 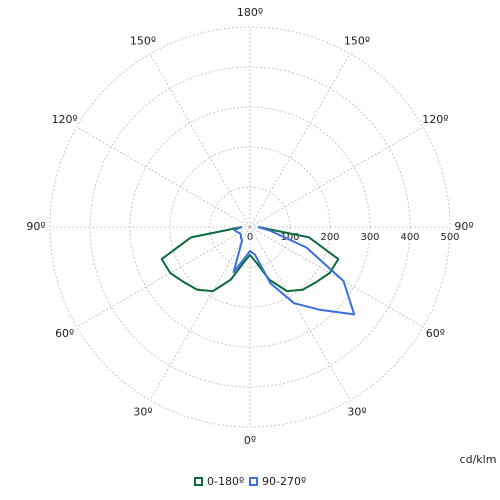 I want to click on r-tick-label: 400, so click(x=409, y=237).